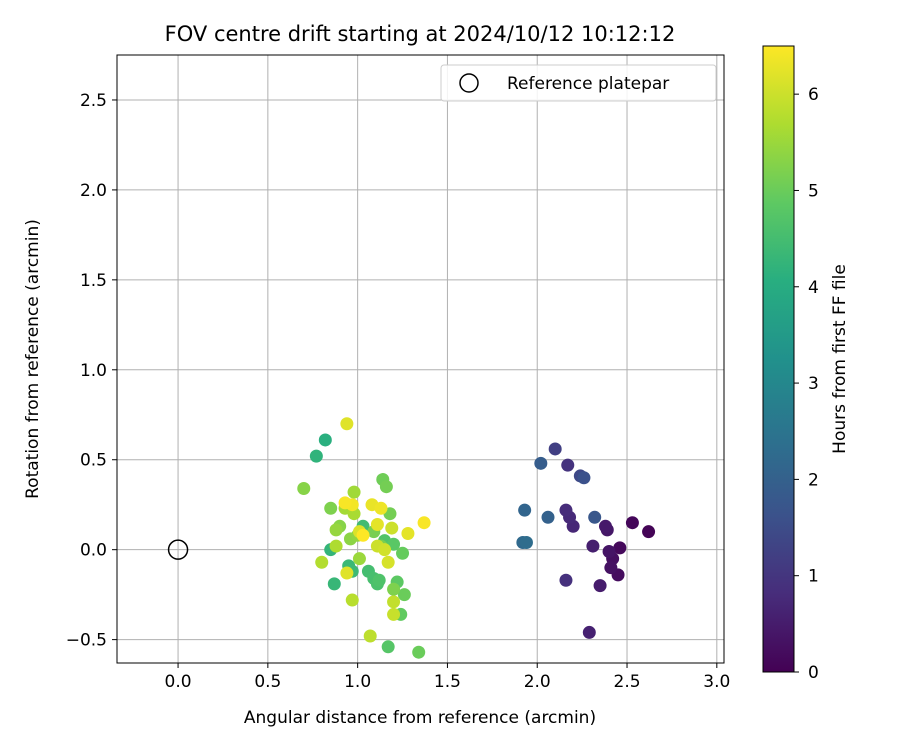  I want to click on y-tick-label: 2.0, so click(93, 191).